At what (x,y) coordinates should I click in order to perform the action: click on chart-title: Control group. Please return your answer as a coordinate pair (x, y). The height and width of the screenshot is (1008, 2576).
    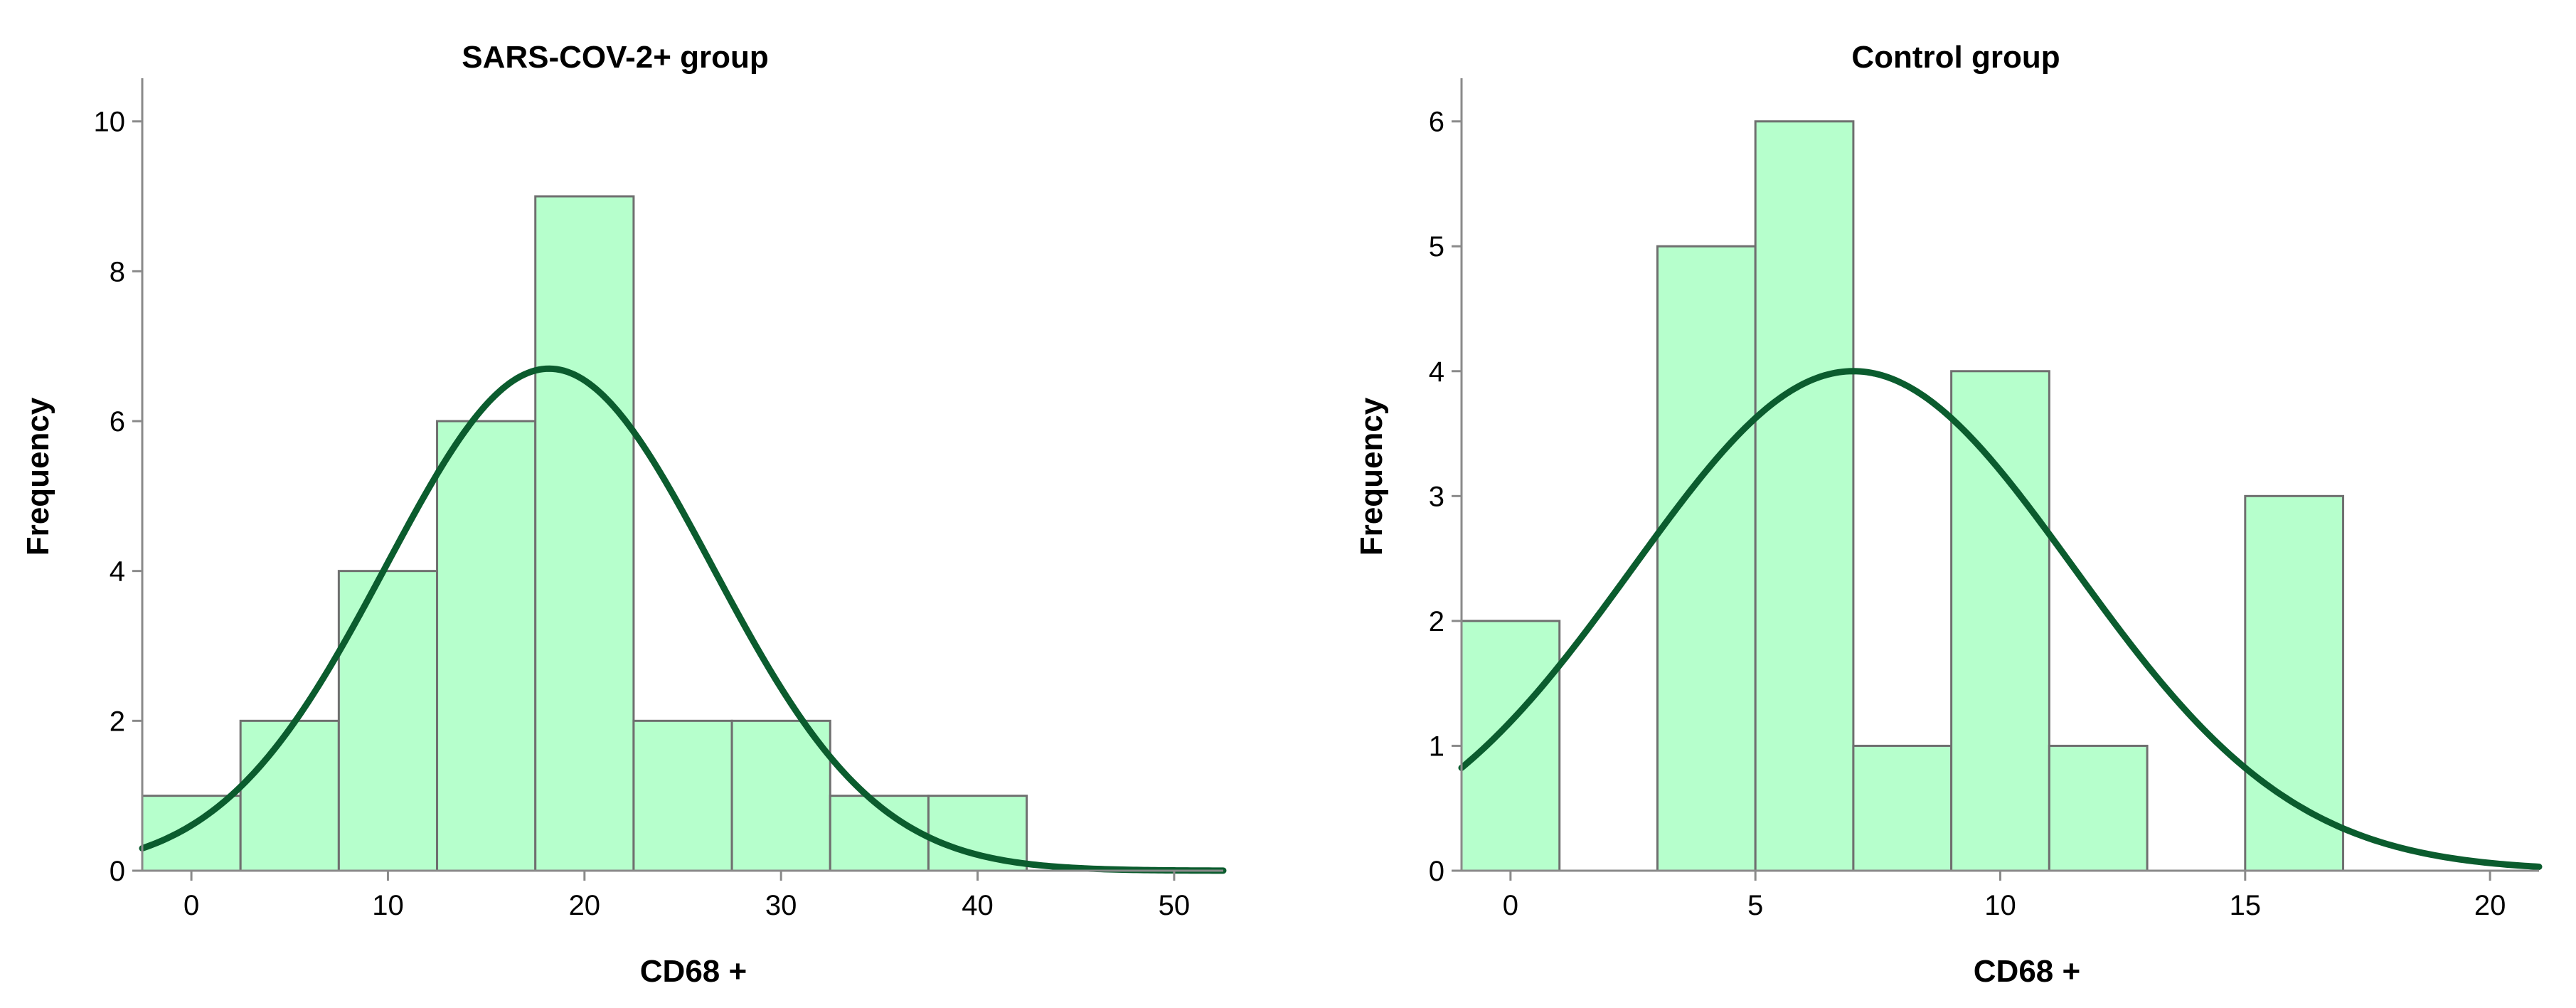
    Looking at the image, I should click on (1955, 57).